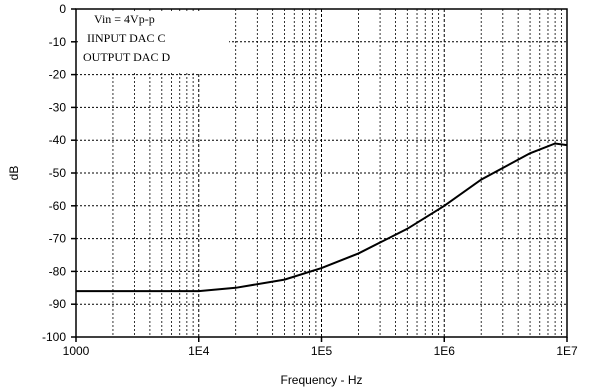  Describe the element at coordinates (58, 42) in the screenshot. I see `y-tick-label: -10` at that location.